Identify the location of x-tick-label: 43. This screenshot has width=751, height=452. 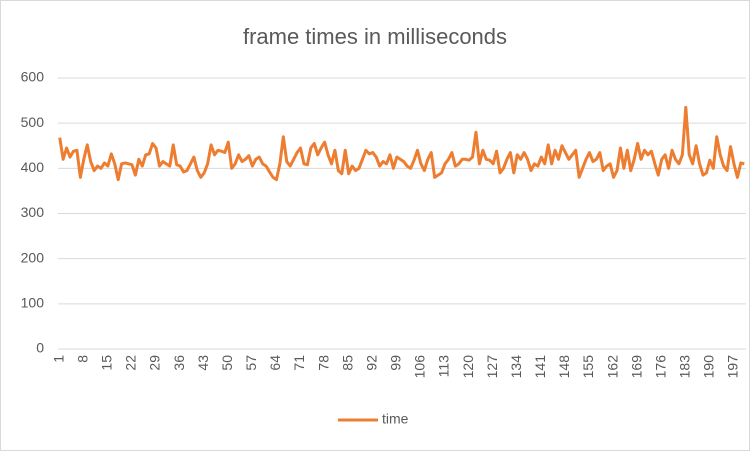
(203, 363).